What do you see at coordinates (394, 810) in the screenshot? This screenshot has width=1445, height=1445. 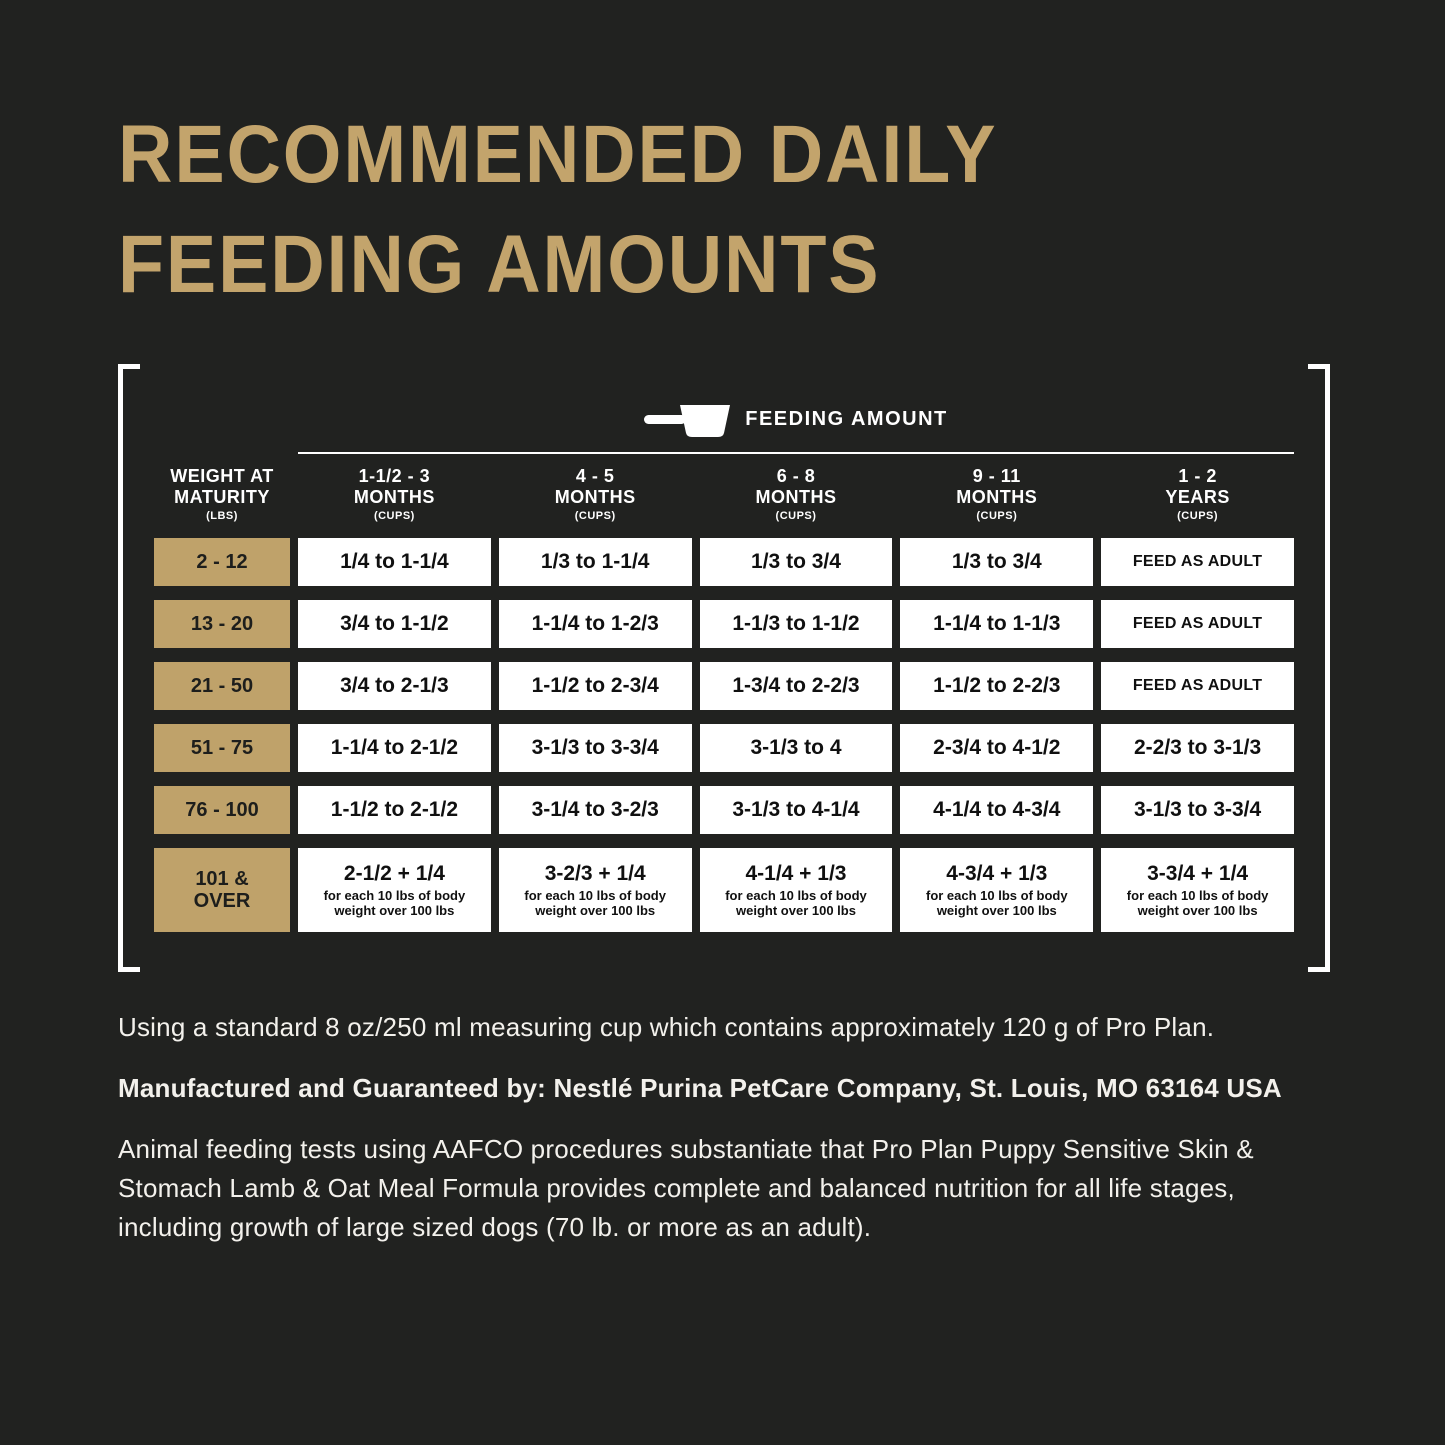 I see `value-cell: 1-1/2 to 2-1/2` at bounding box center [394, 810].